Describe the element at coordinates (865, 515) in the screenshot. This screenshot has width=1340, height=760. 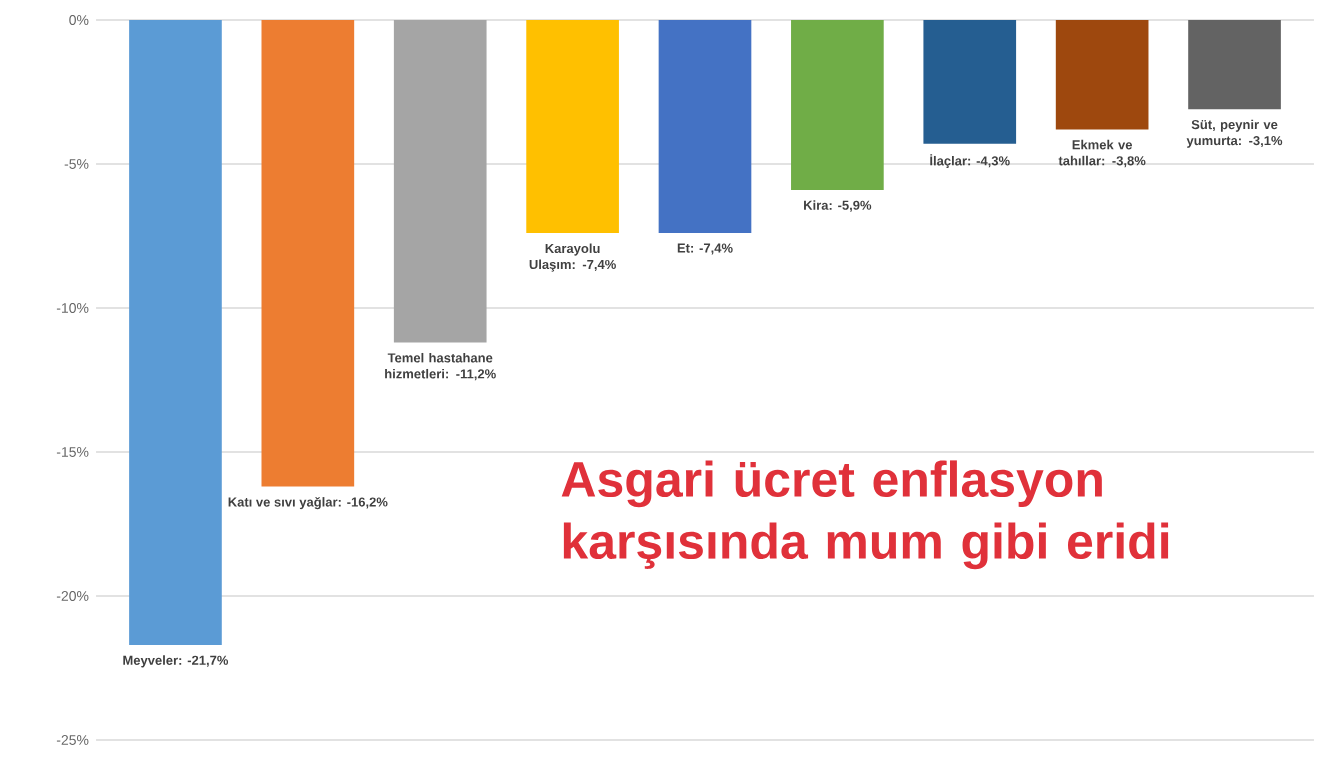
I see `text: Asgari ücret enflasyon karşısında mum gibi eridi` at that location.